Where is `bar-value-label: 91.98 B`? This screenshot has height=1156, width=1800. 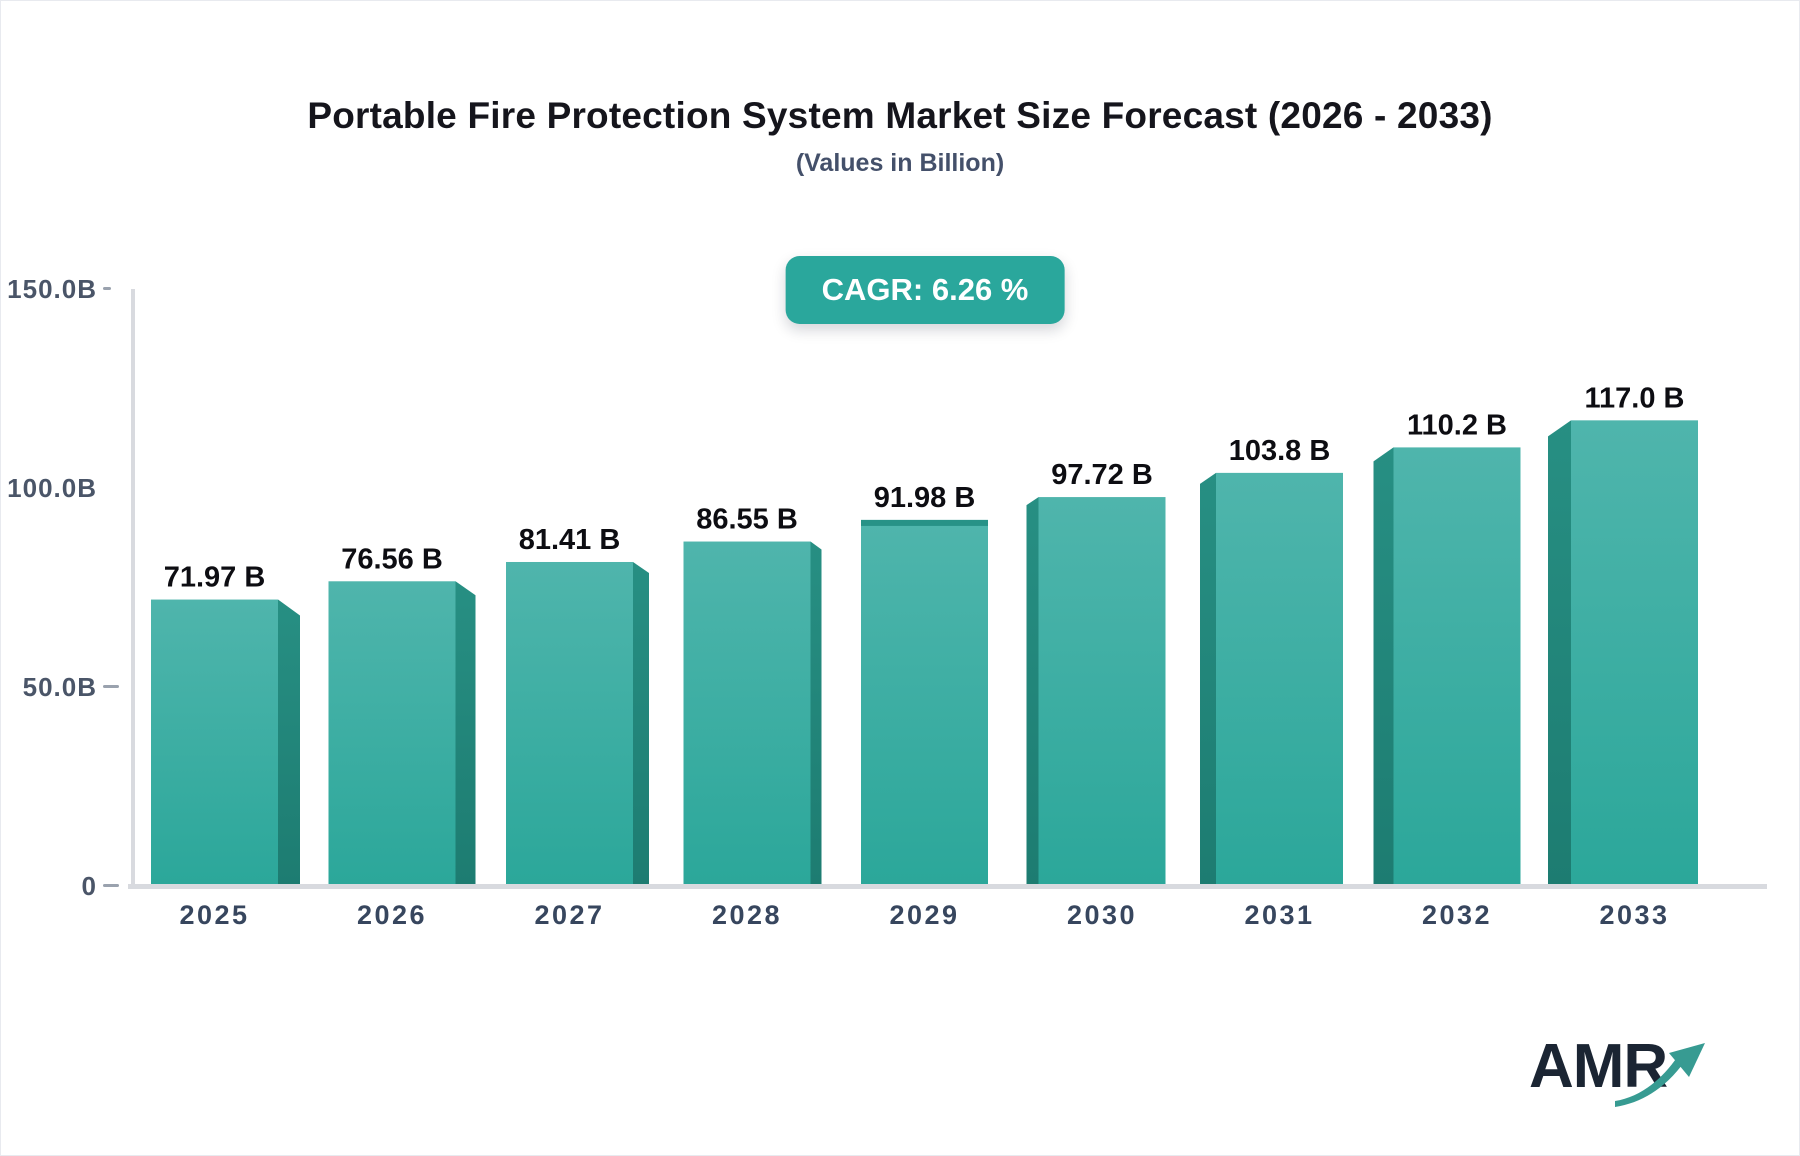
bar-value-label: 91.98 B is located at coordinates (925, 498).